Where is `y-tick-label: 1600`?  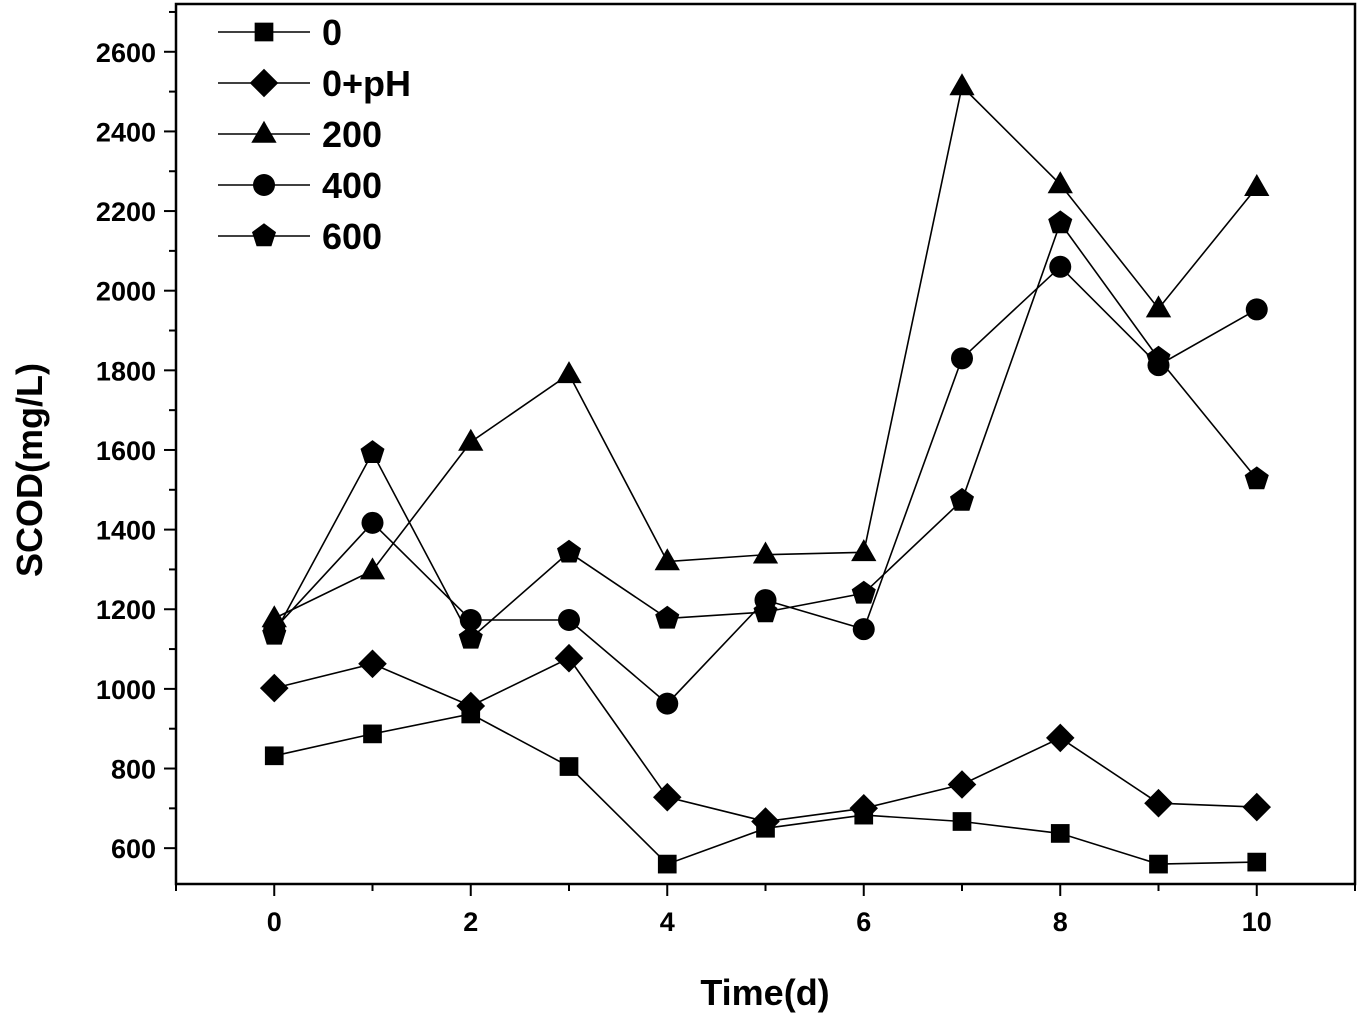 y-tick-label: 1600 is located at coordinates (126, 451).